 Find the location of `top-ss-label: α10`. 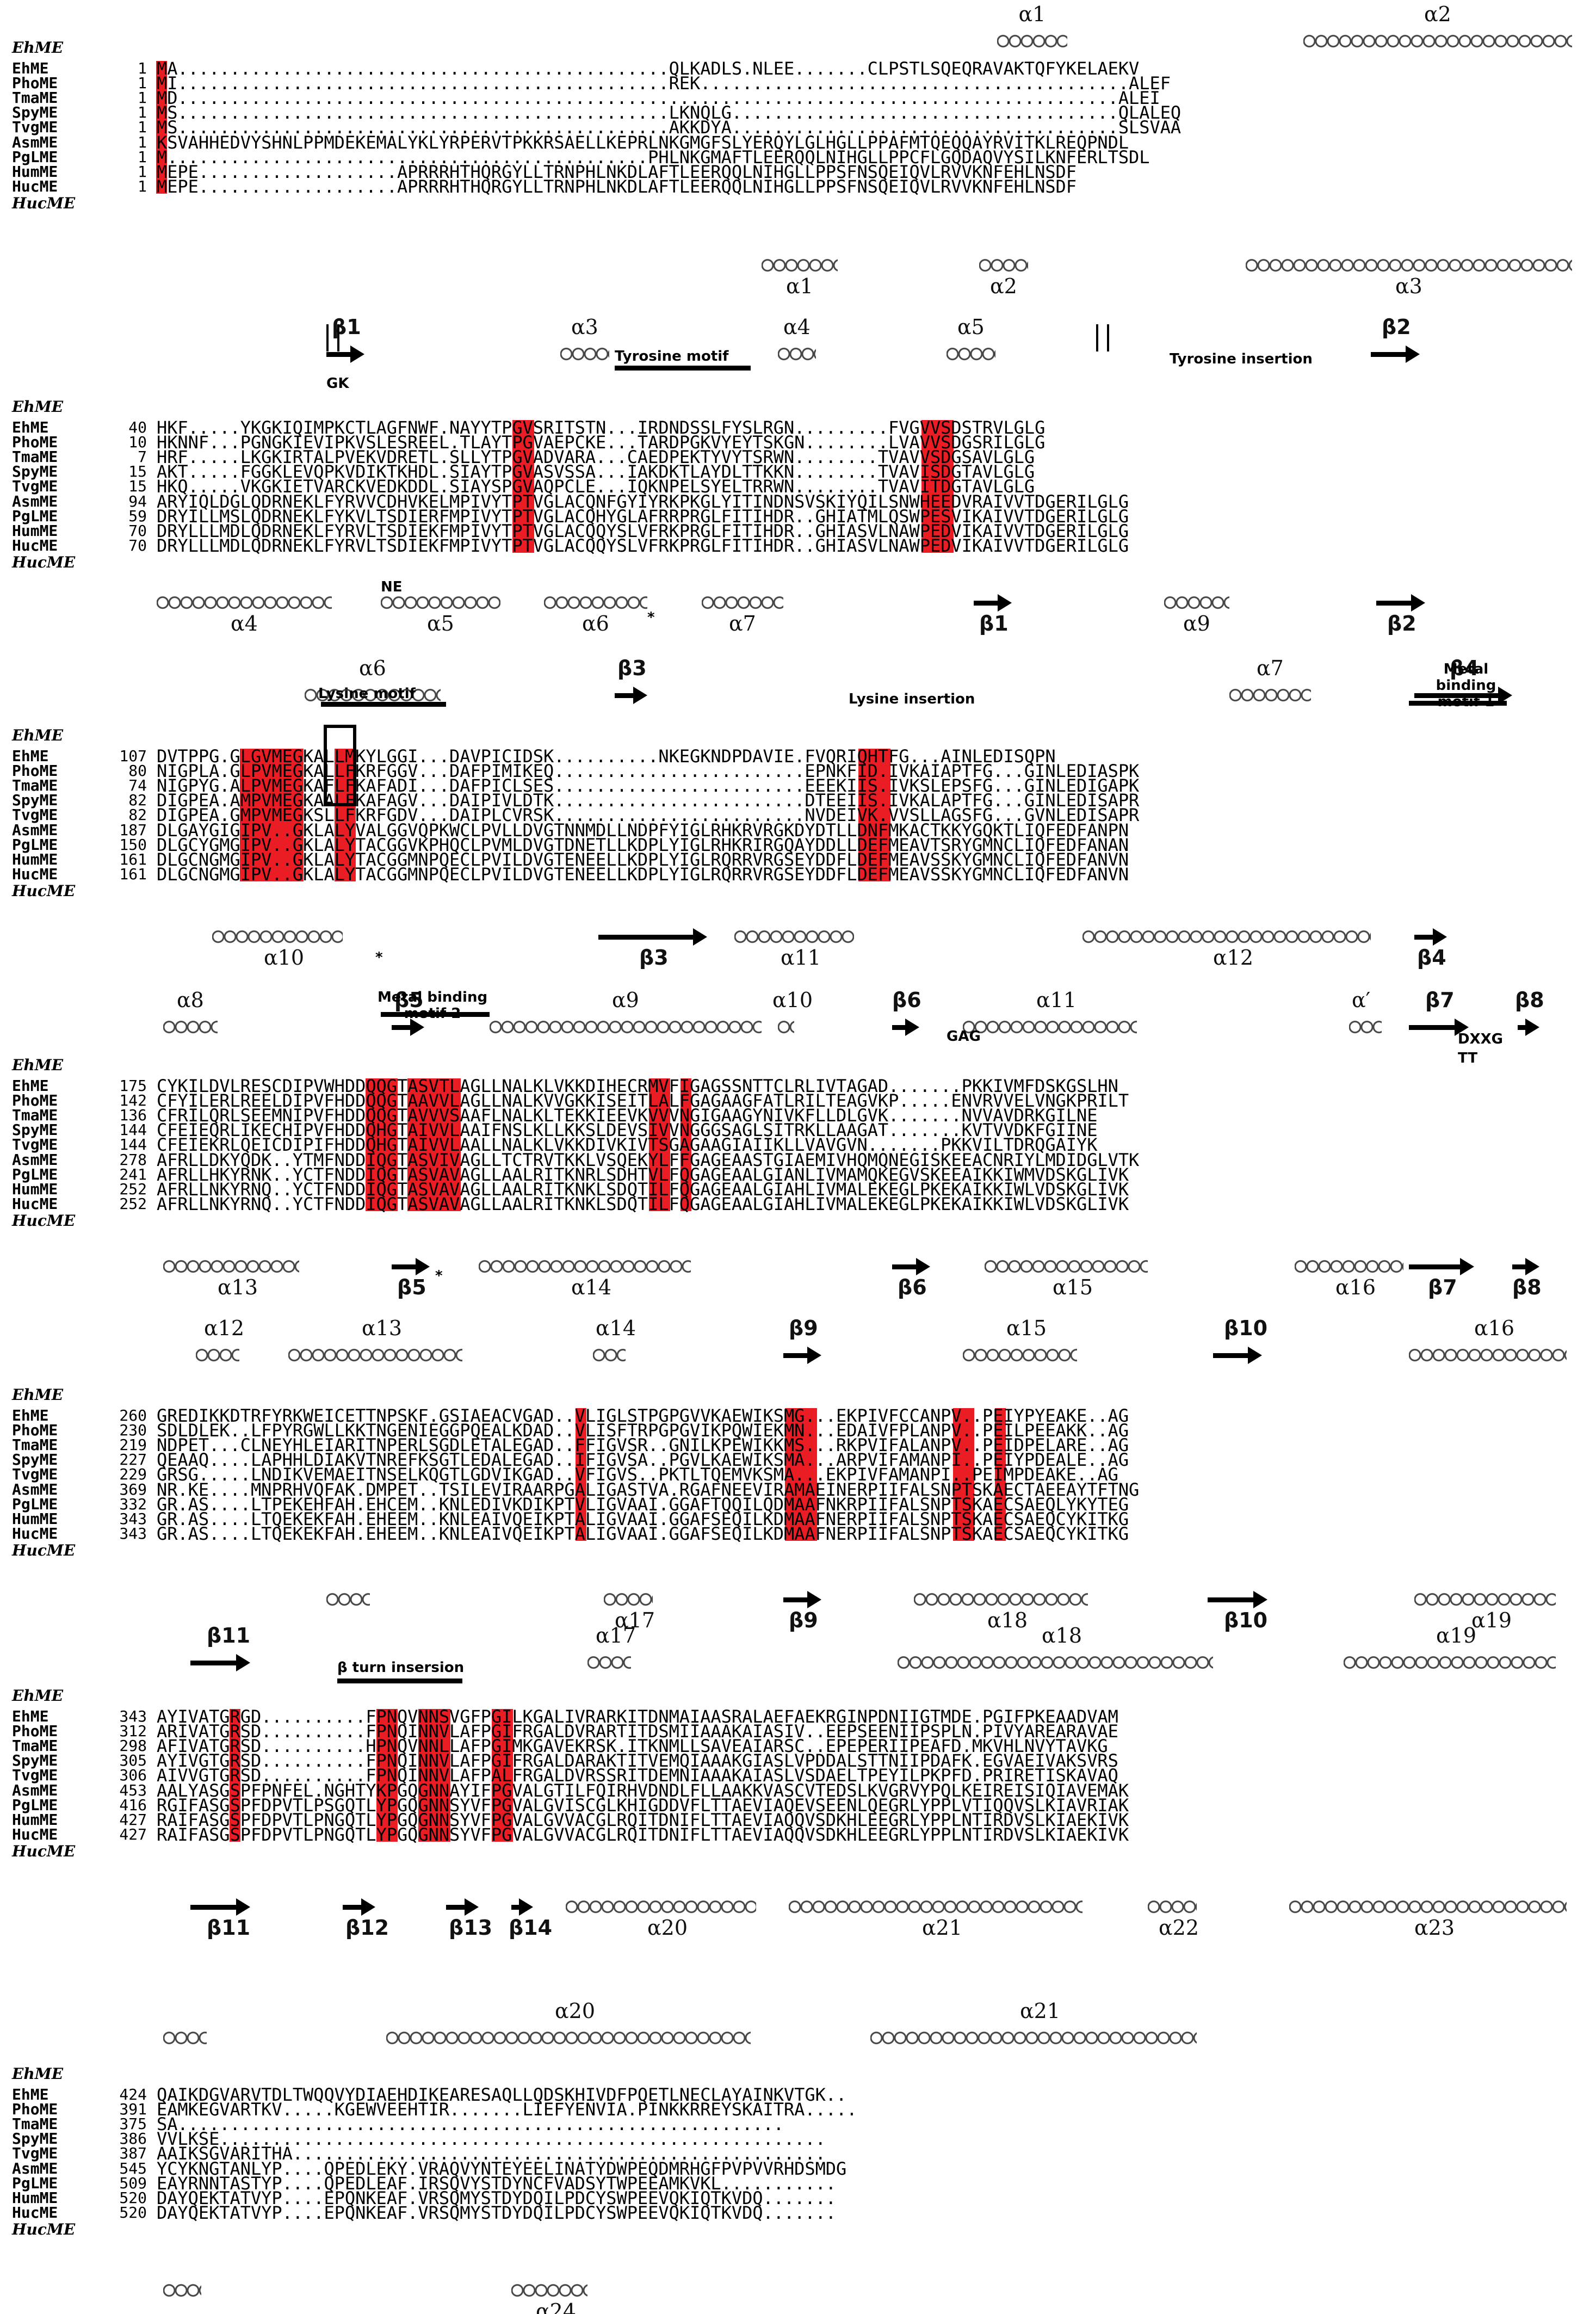

top-ss-label: α10 is located at coordinates (792, 1000).